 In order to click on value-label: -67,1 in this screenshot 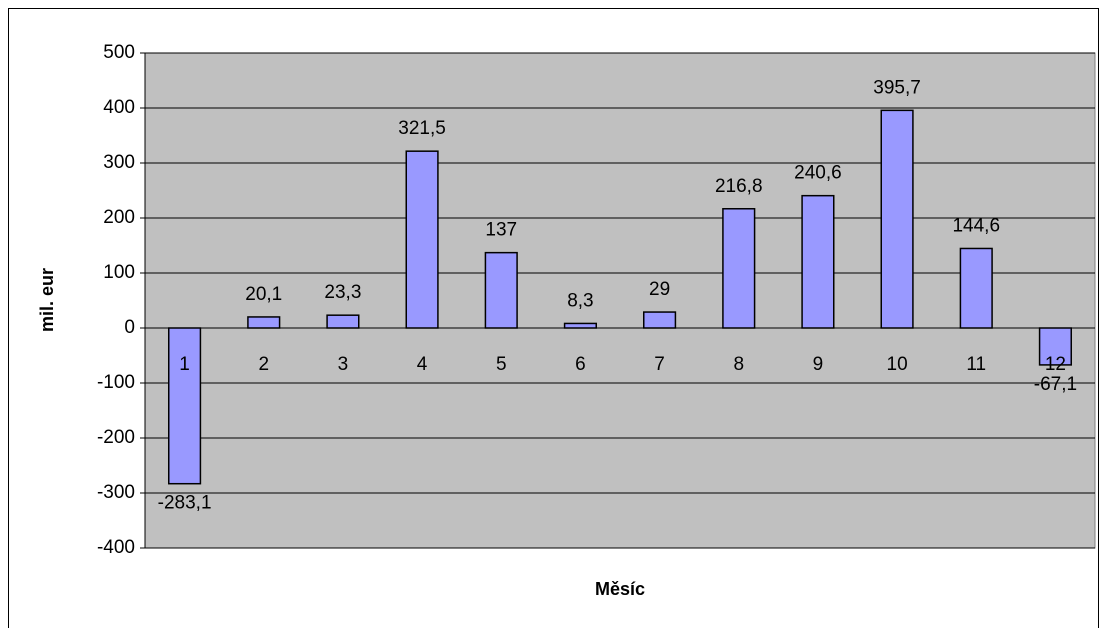, I will do `click(1055, 384)`.